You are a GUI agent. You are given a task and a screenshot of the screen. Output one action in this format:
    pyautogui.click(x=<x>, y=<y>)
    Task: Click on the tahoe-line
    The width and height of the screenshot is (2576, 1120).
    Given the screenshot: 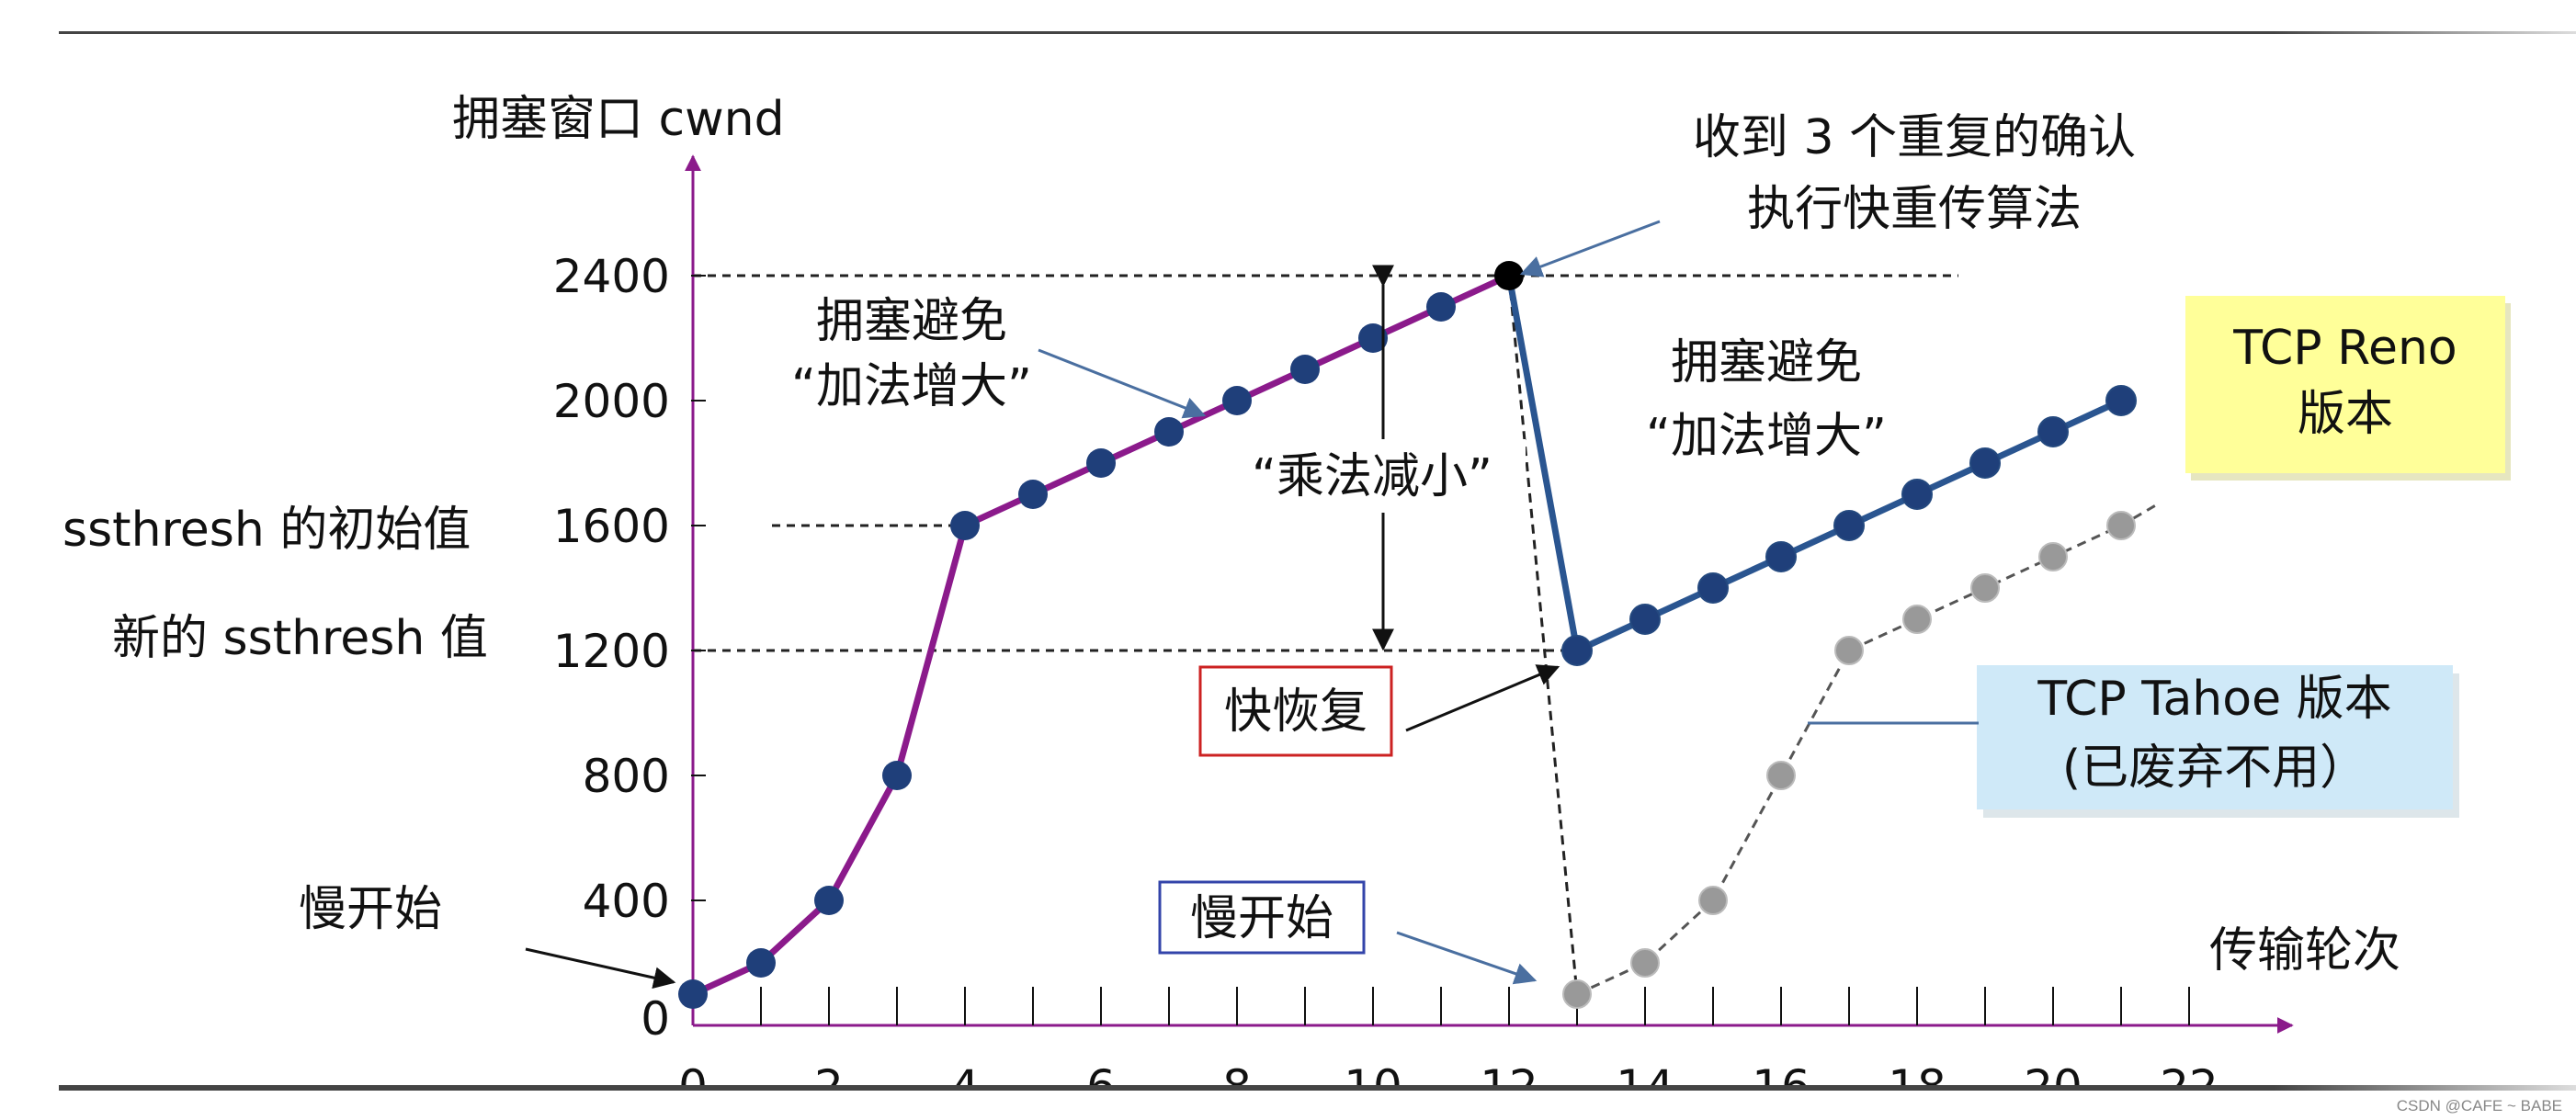 What is the action you would take?
    pyautogui.click(x=1868, y=749)
    